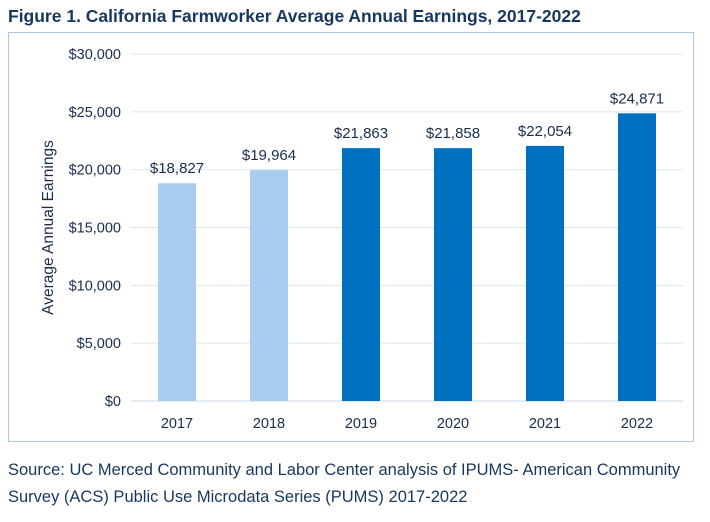 The height and width of the screenshot is (522, 710). What do you see at coordinates (113, 402) in the screenshot?
I see `y-tick-label: $0` at bounding box center [113, 402].